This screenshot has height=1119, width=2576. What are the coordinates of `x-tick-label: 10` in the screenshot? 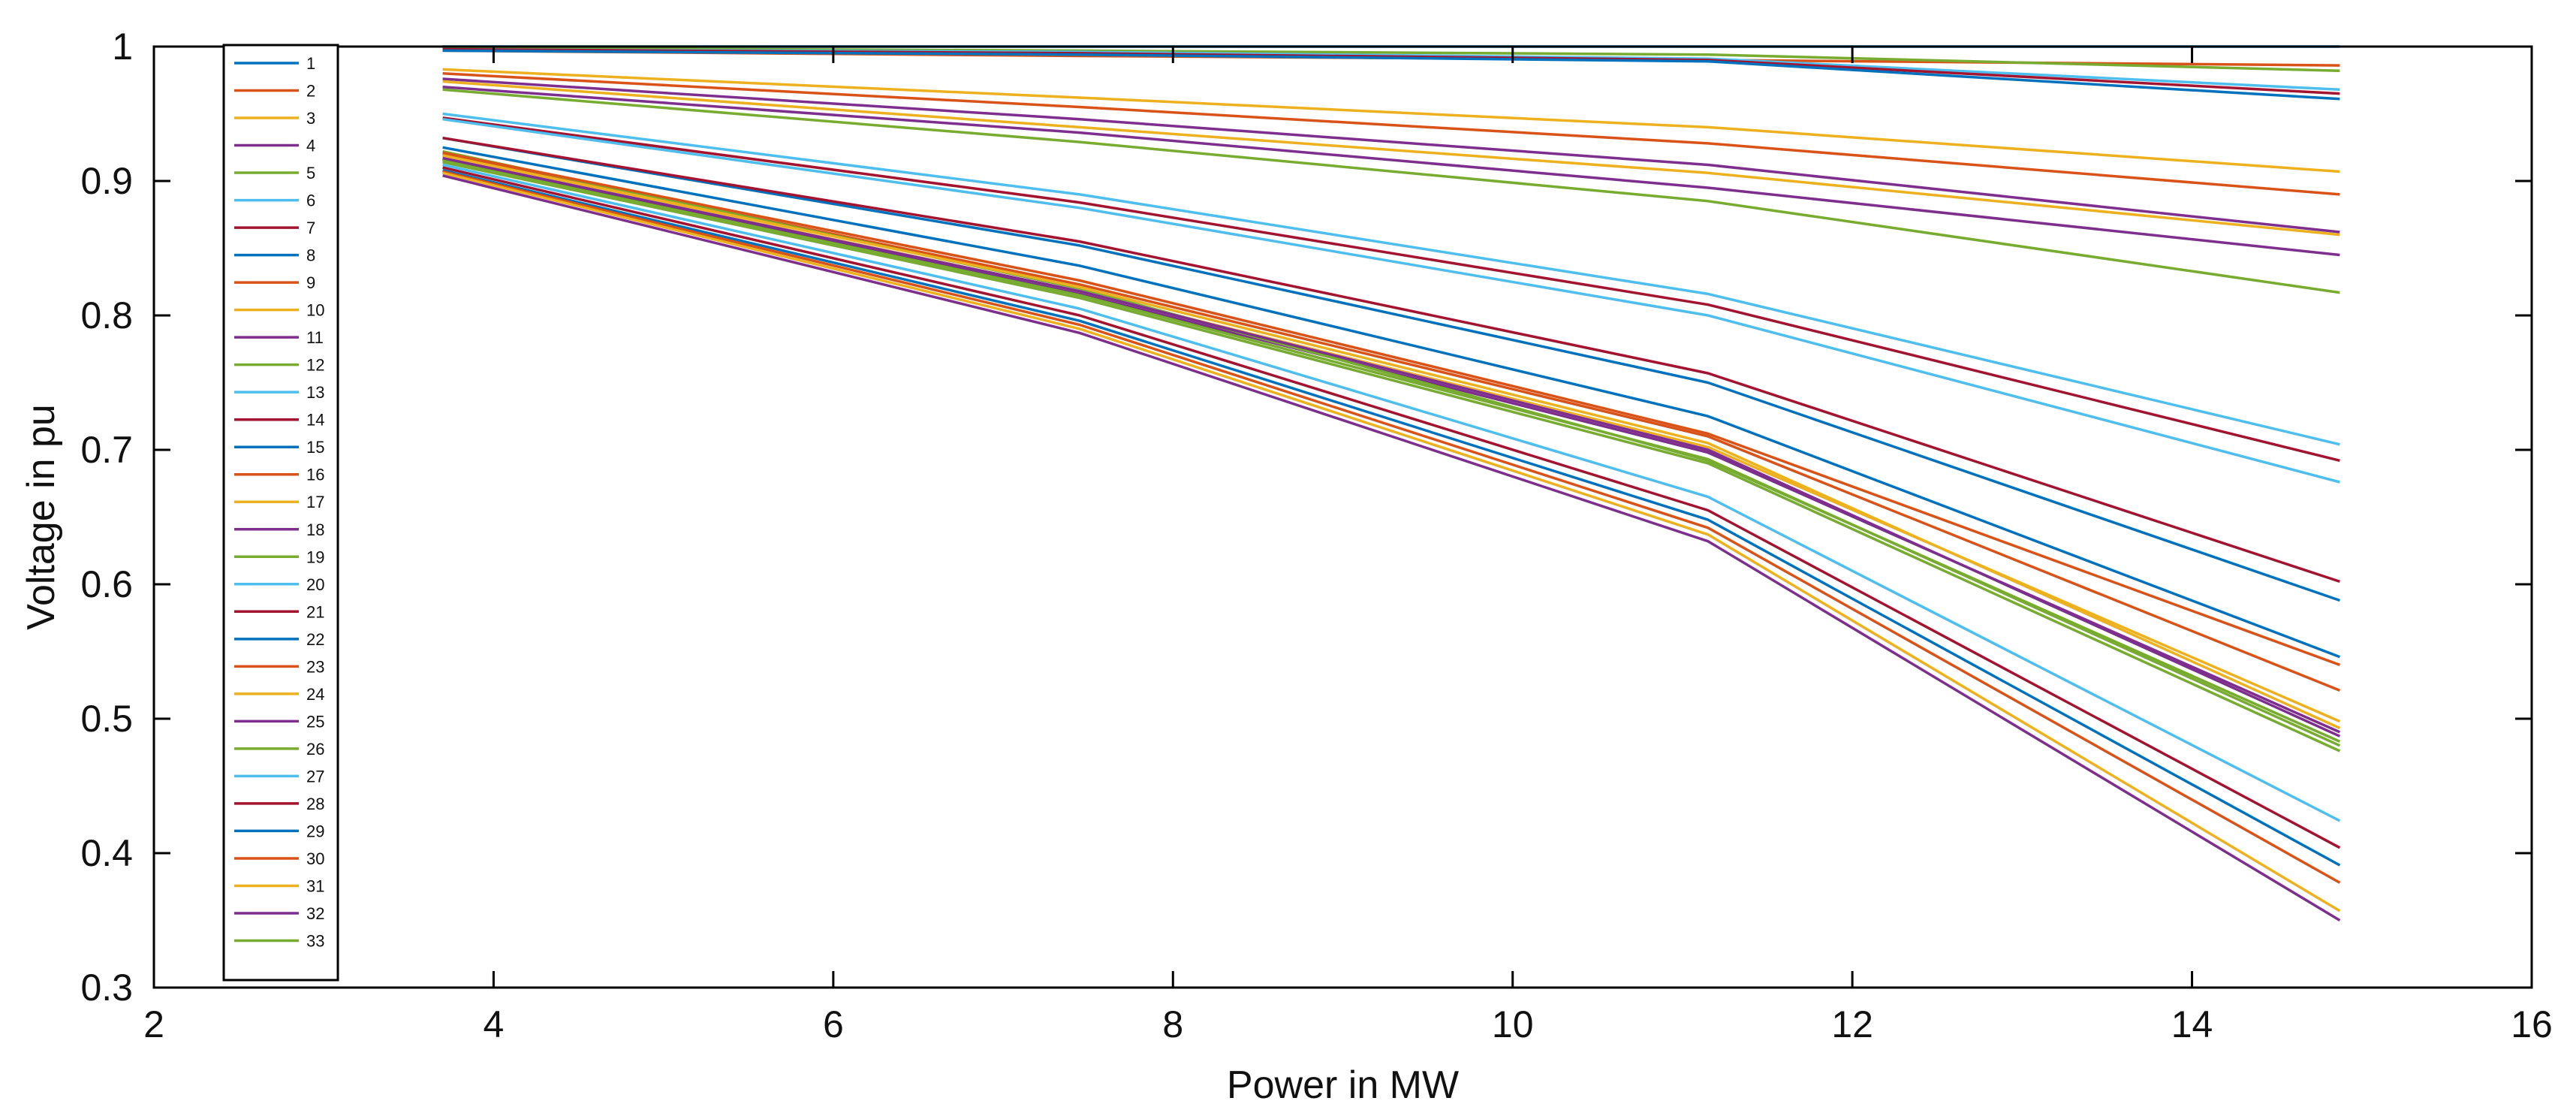 It's located at (1513, 1024).